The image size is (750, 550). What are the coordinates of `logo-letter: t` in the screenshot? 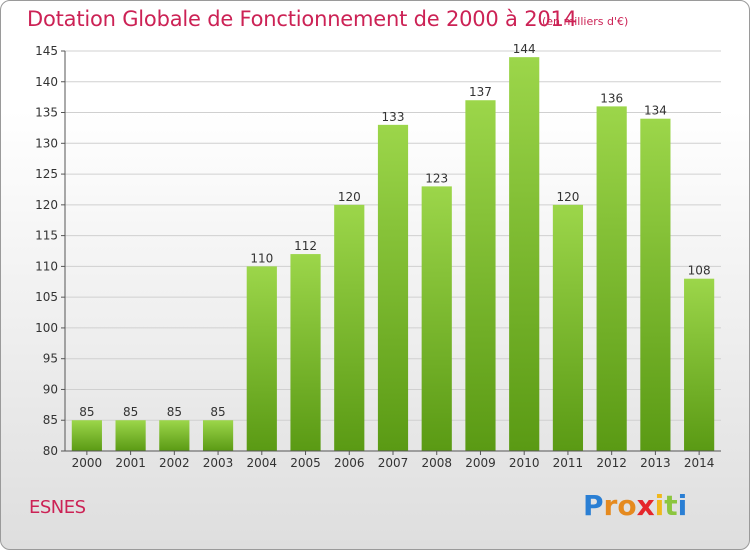 It's located at (671, 505).